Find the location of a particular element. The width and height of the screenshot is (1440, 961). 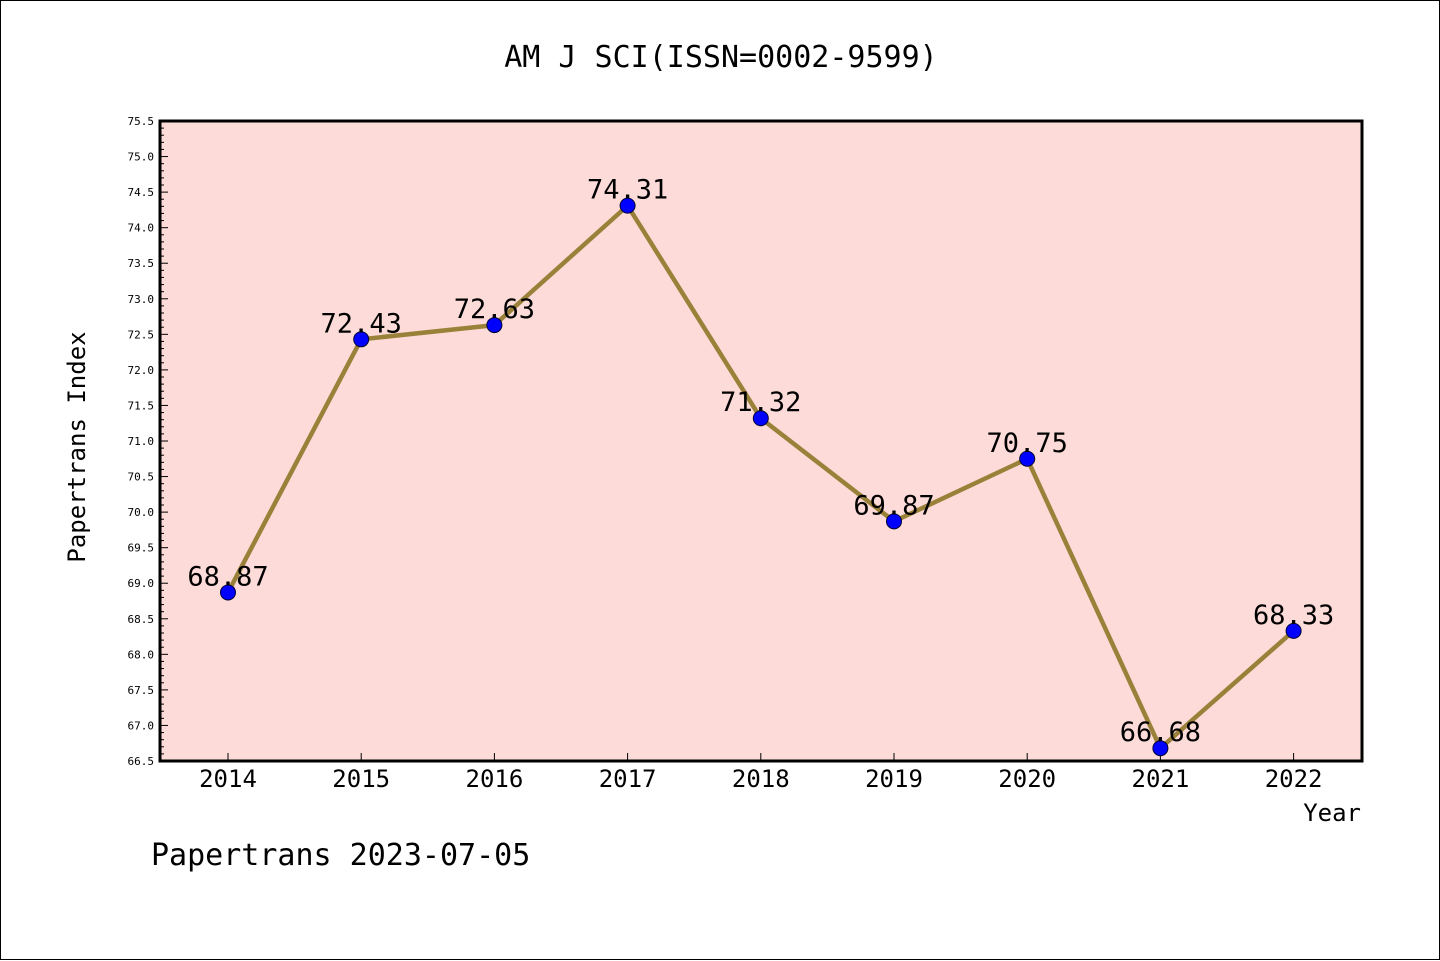

data-label-2022: 68.33 is located at coordinates (1293, 615).